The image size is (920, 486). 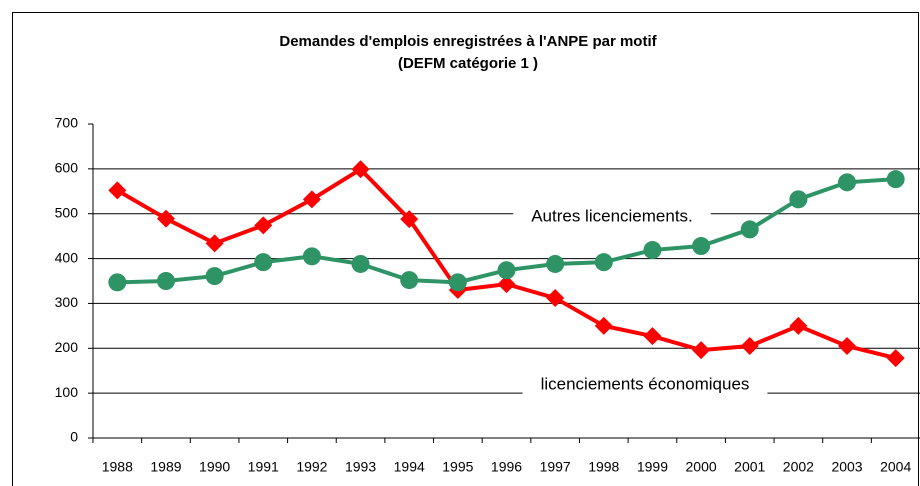 I want to click on chart-subtitle: (DEFM catégorie 1 ), so click(x=468, y=63).